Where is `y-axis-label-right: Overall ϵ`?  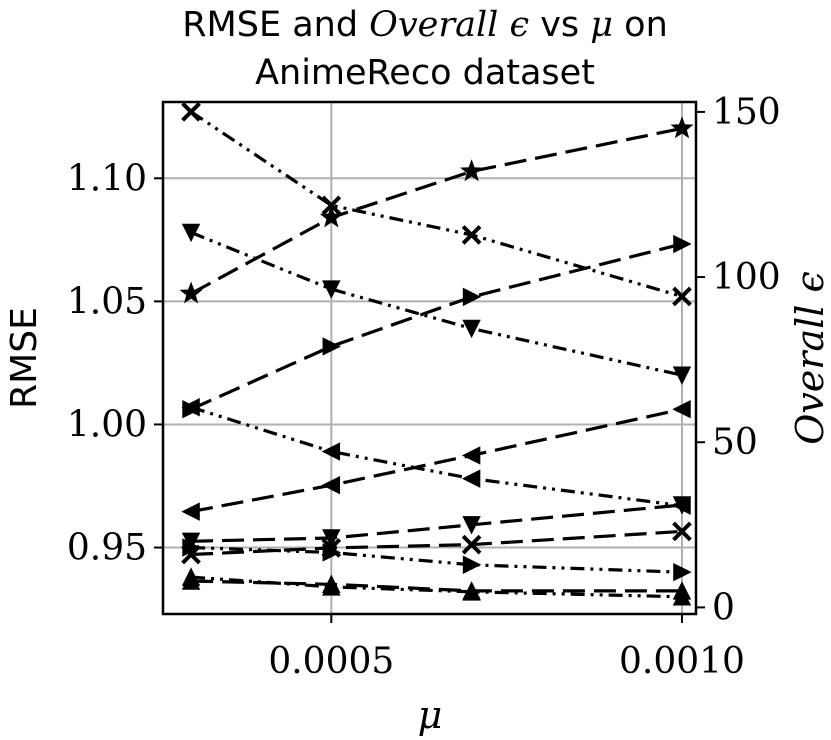 y-axis-label-right: Overall ϵ is located at coordinates (809, 358).